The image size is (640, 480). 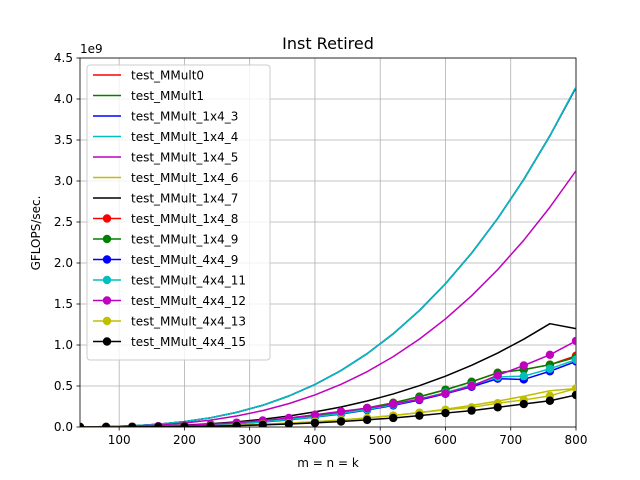 What do you see at coordinates (63, 58) in the screenshot?
I see `y-tick-label: 4.5` at bounding box center [63, 58].